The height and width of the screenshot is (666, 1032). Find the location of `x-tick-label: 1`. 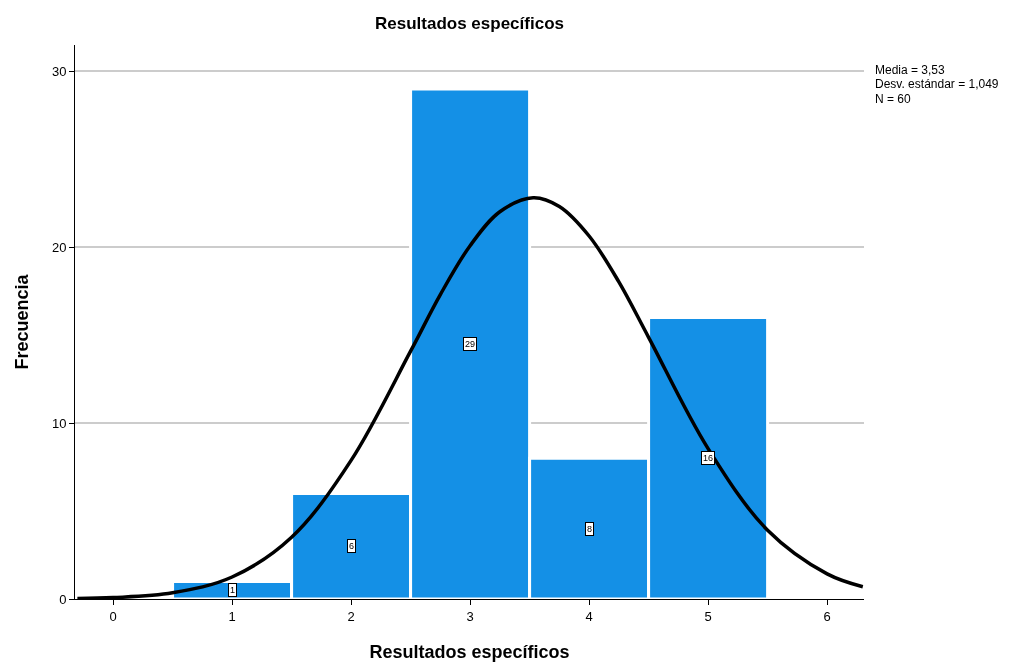

x-tick-label: 1 is located at coordinates (232, 616).